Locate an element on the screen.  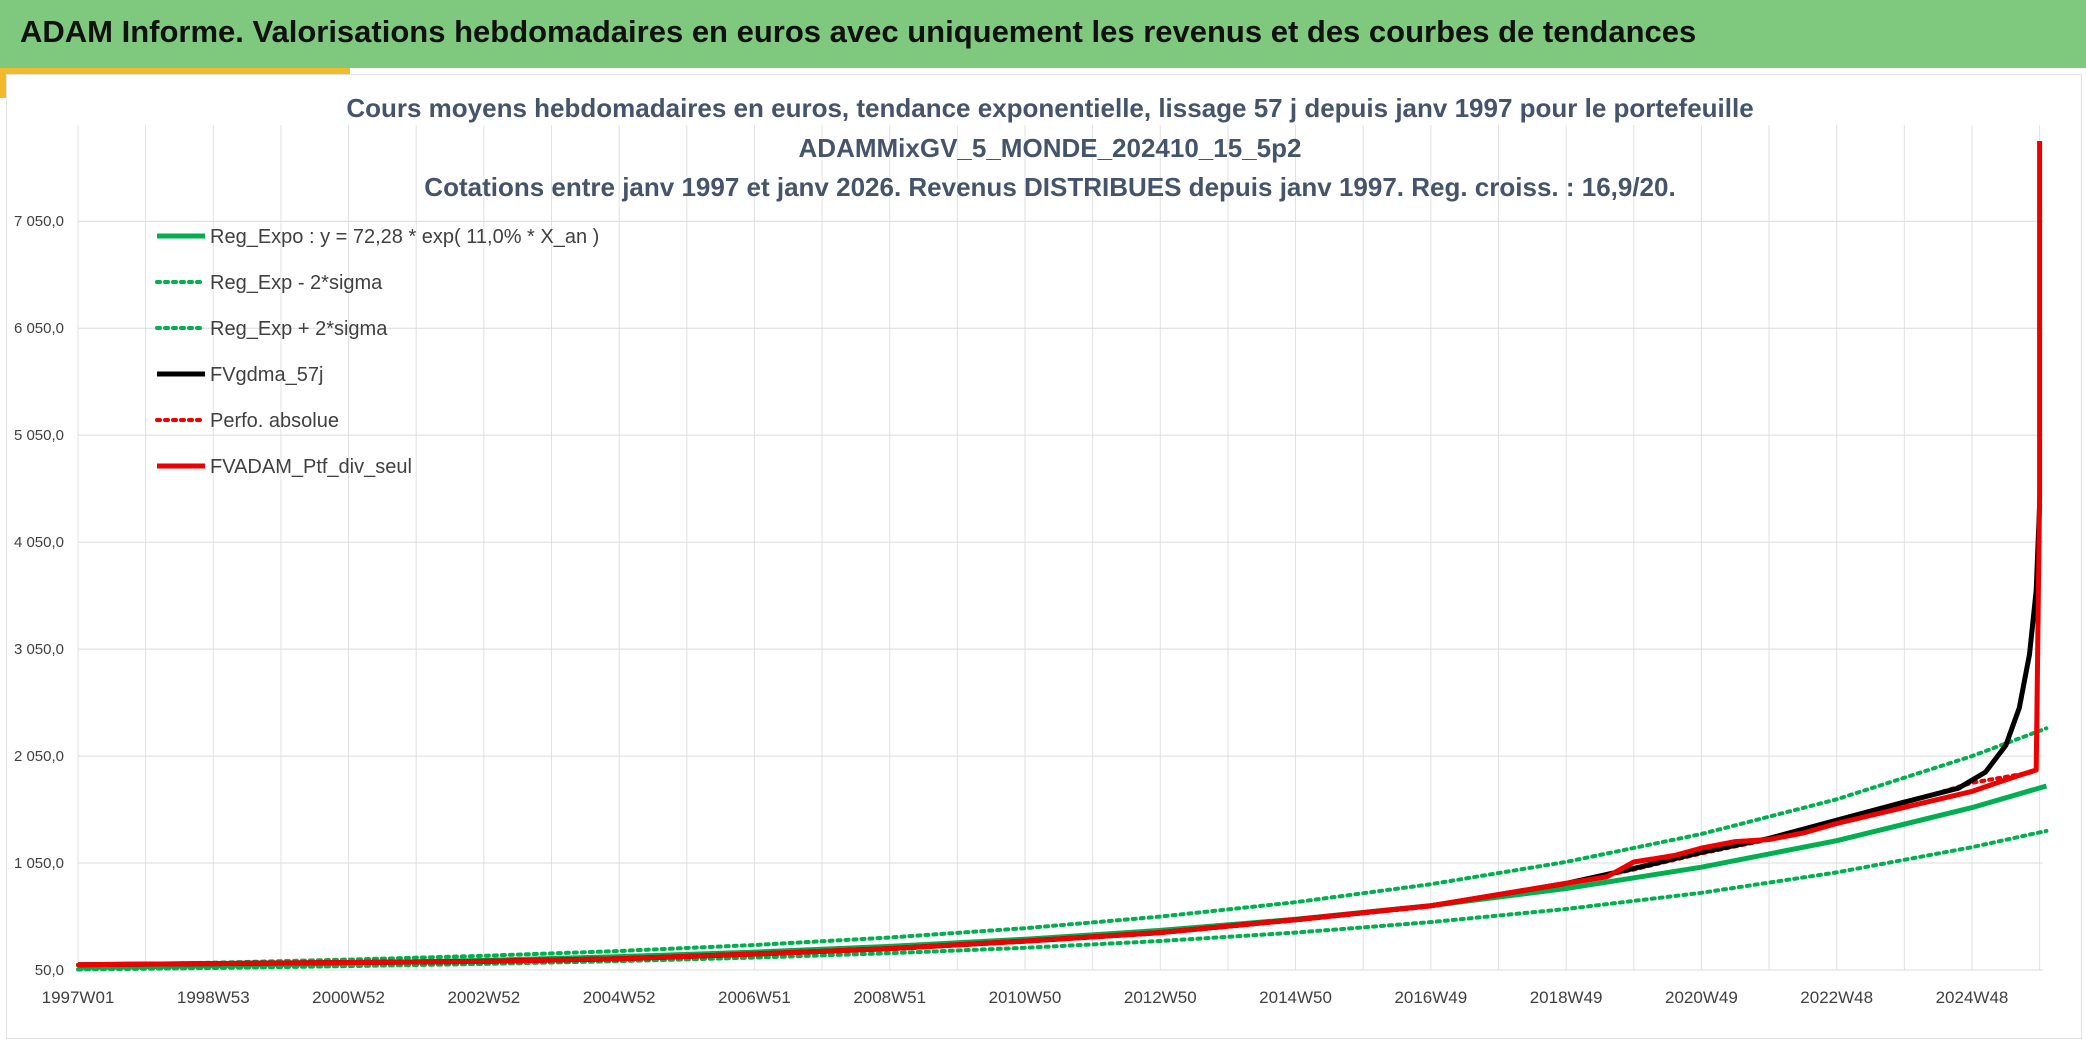
x-tick-label: 2002W52 is located at coordinates (483, 997).